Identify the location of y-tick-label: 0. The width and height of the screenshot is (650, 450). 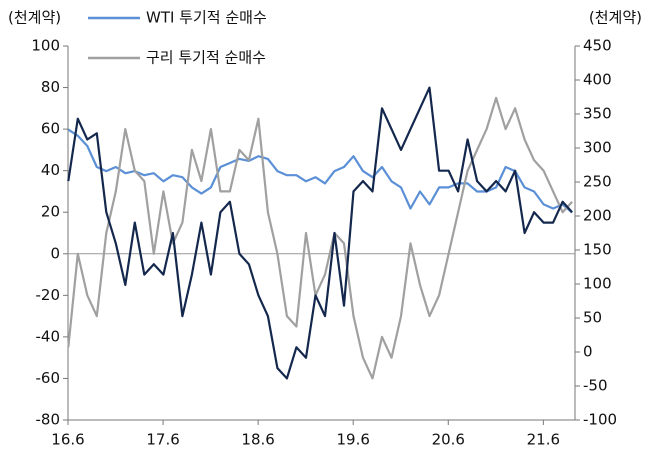
(55, 253).